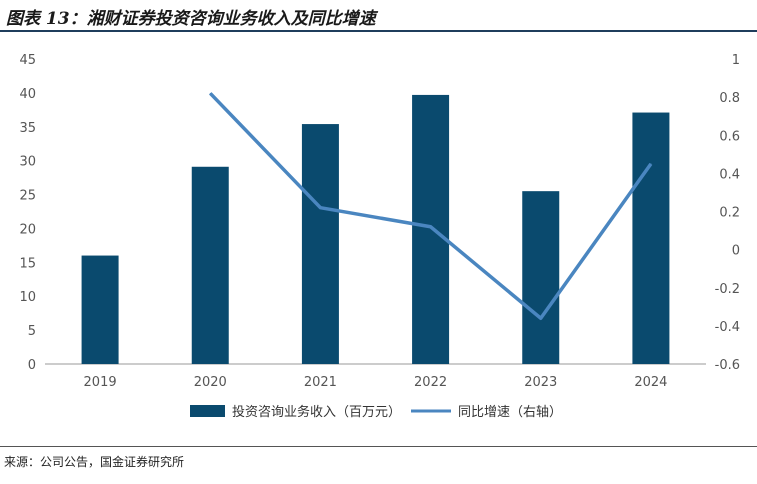 The width and height of the screenshot is (757, 484). I want to click on right-tick-label: 0, so click(736, 251).